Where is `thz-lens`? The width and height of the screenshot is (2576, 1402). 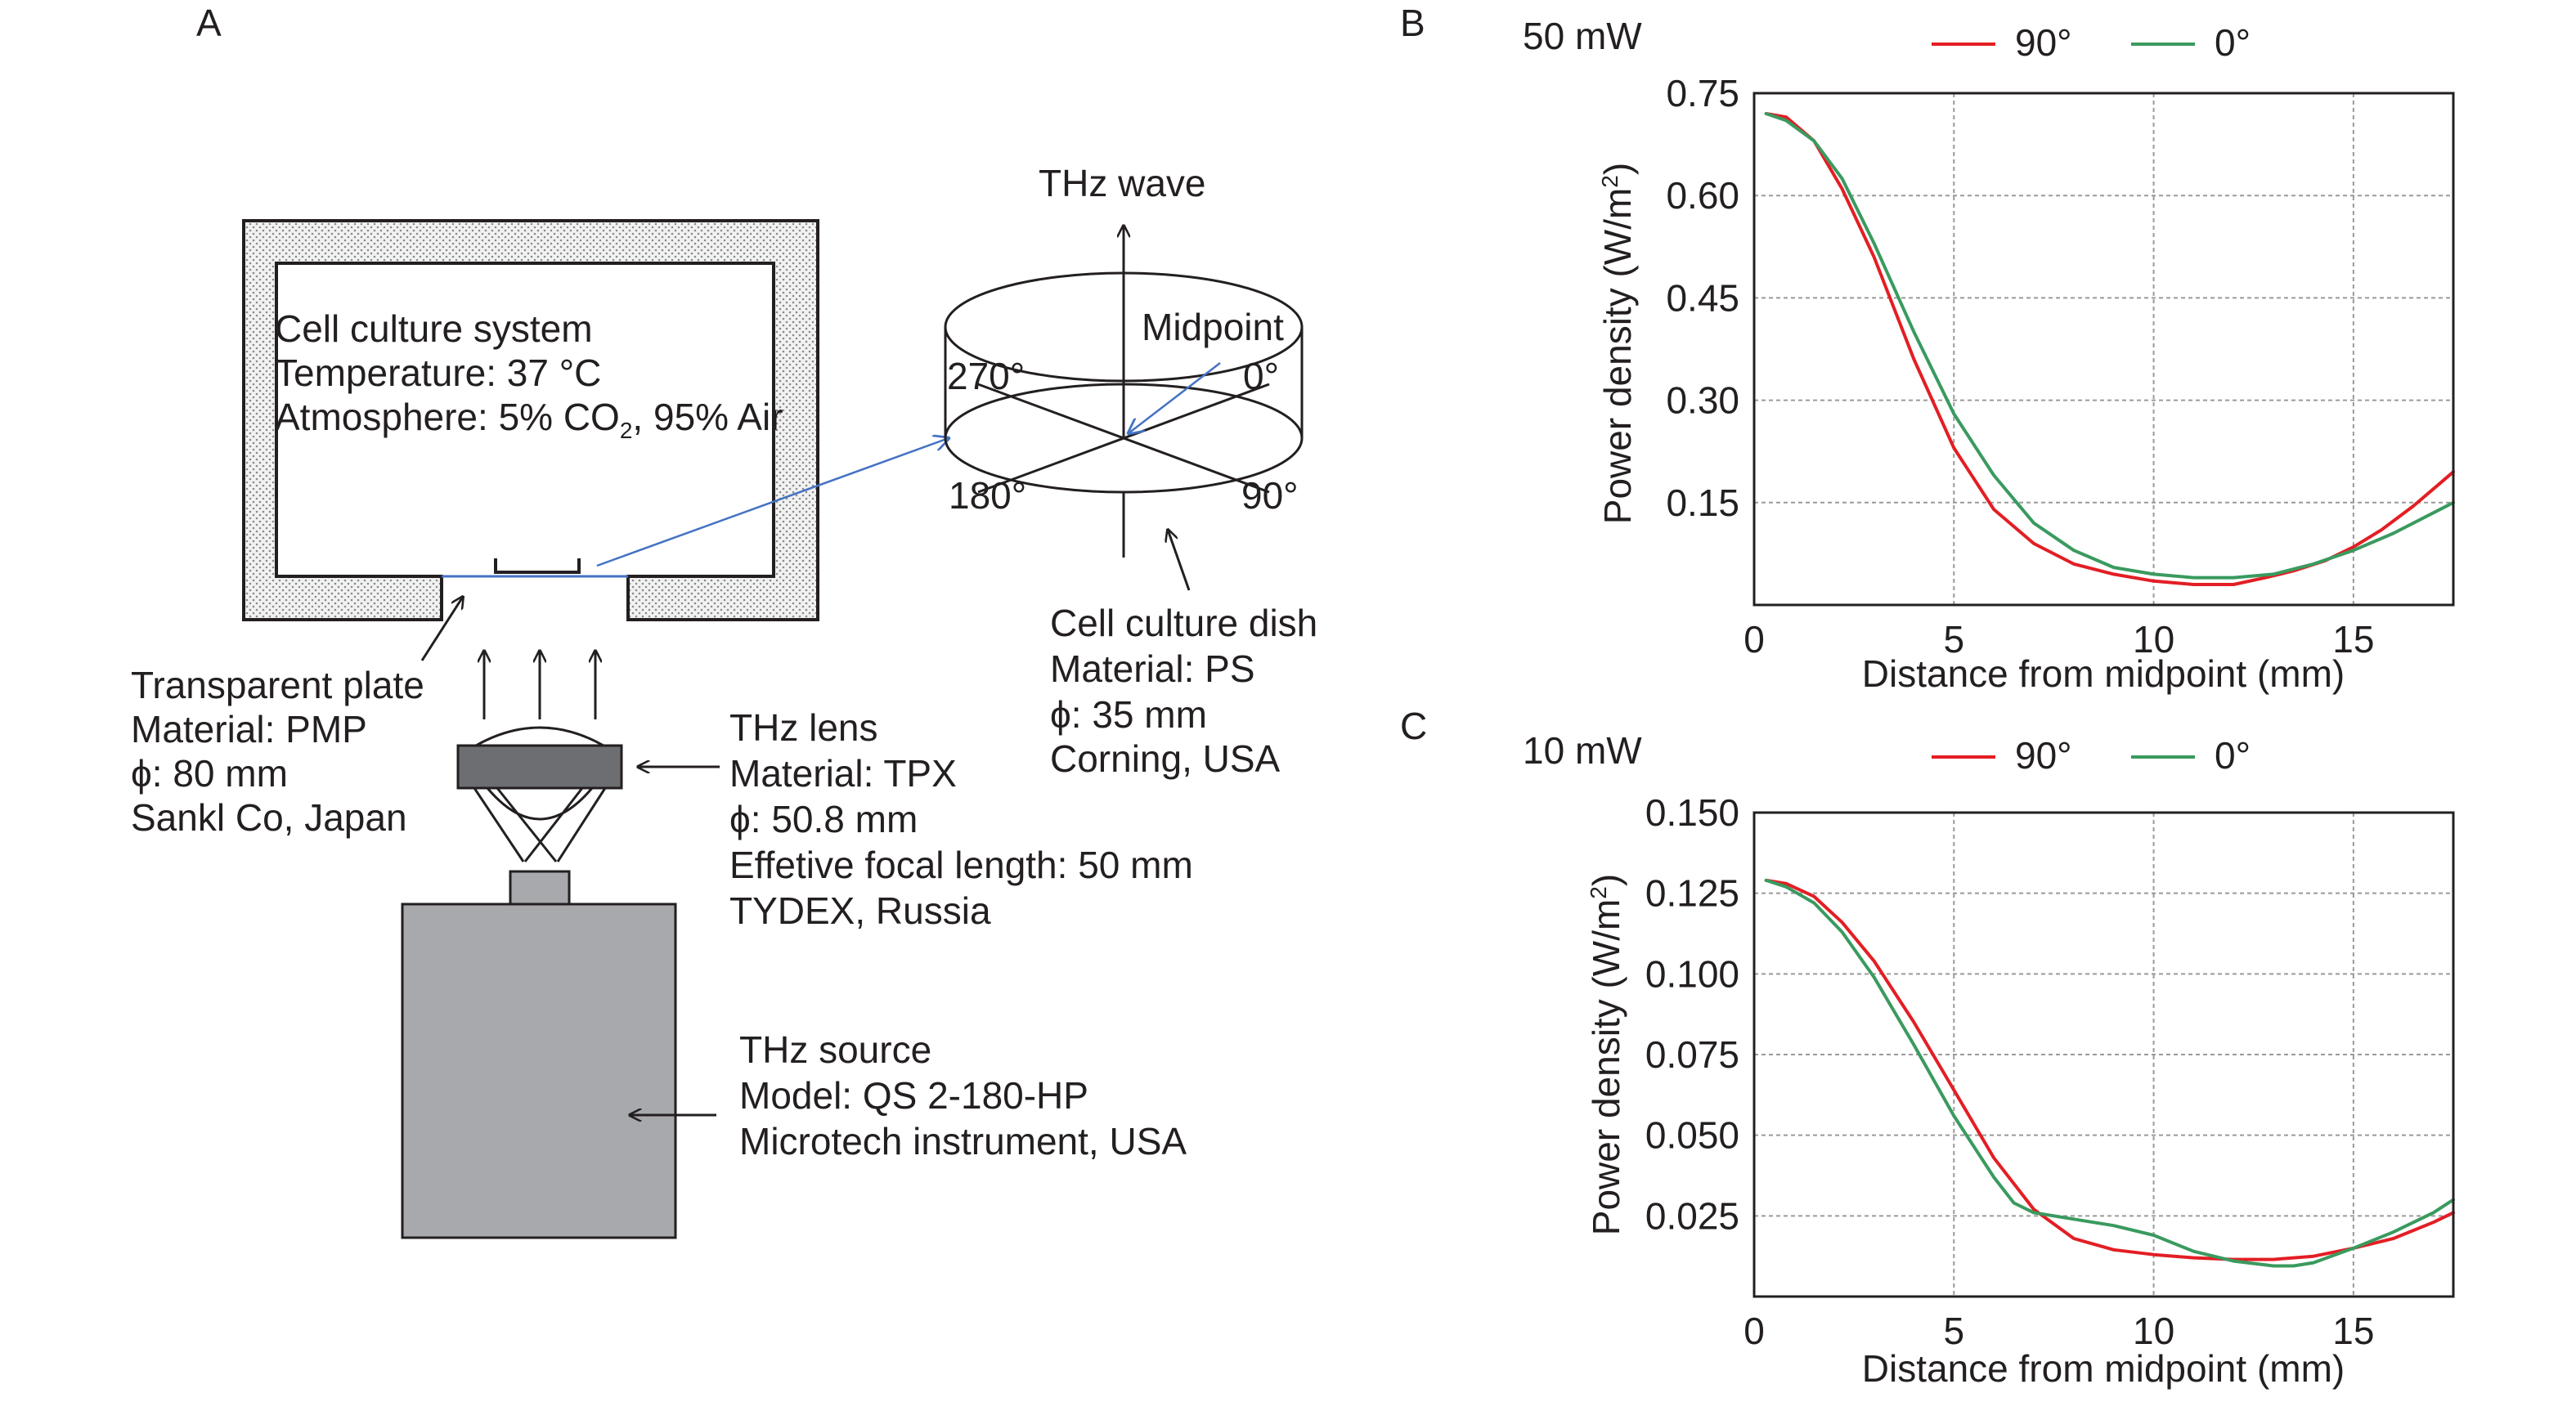 thz-lens is located at coordinates (539, 794).